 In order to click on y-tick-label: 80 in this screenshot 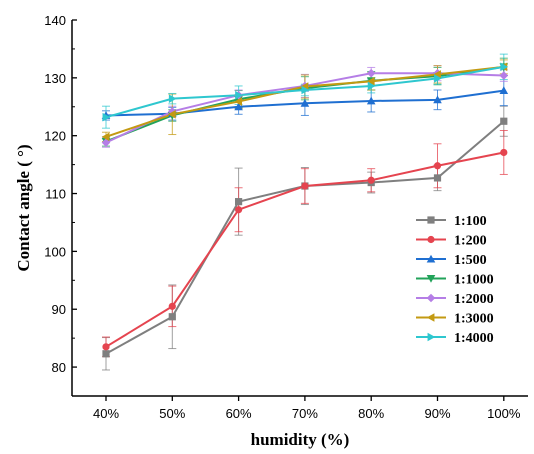, I will do `click(59, 367)`.